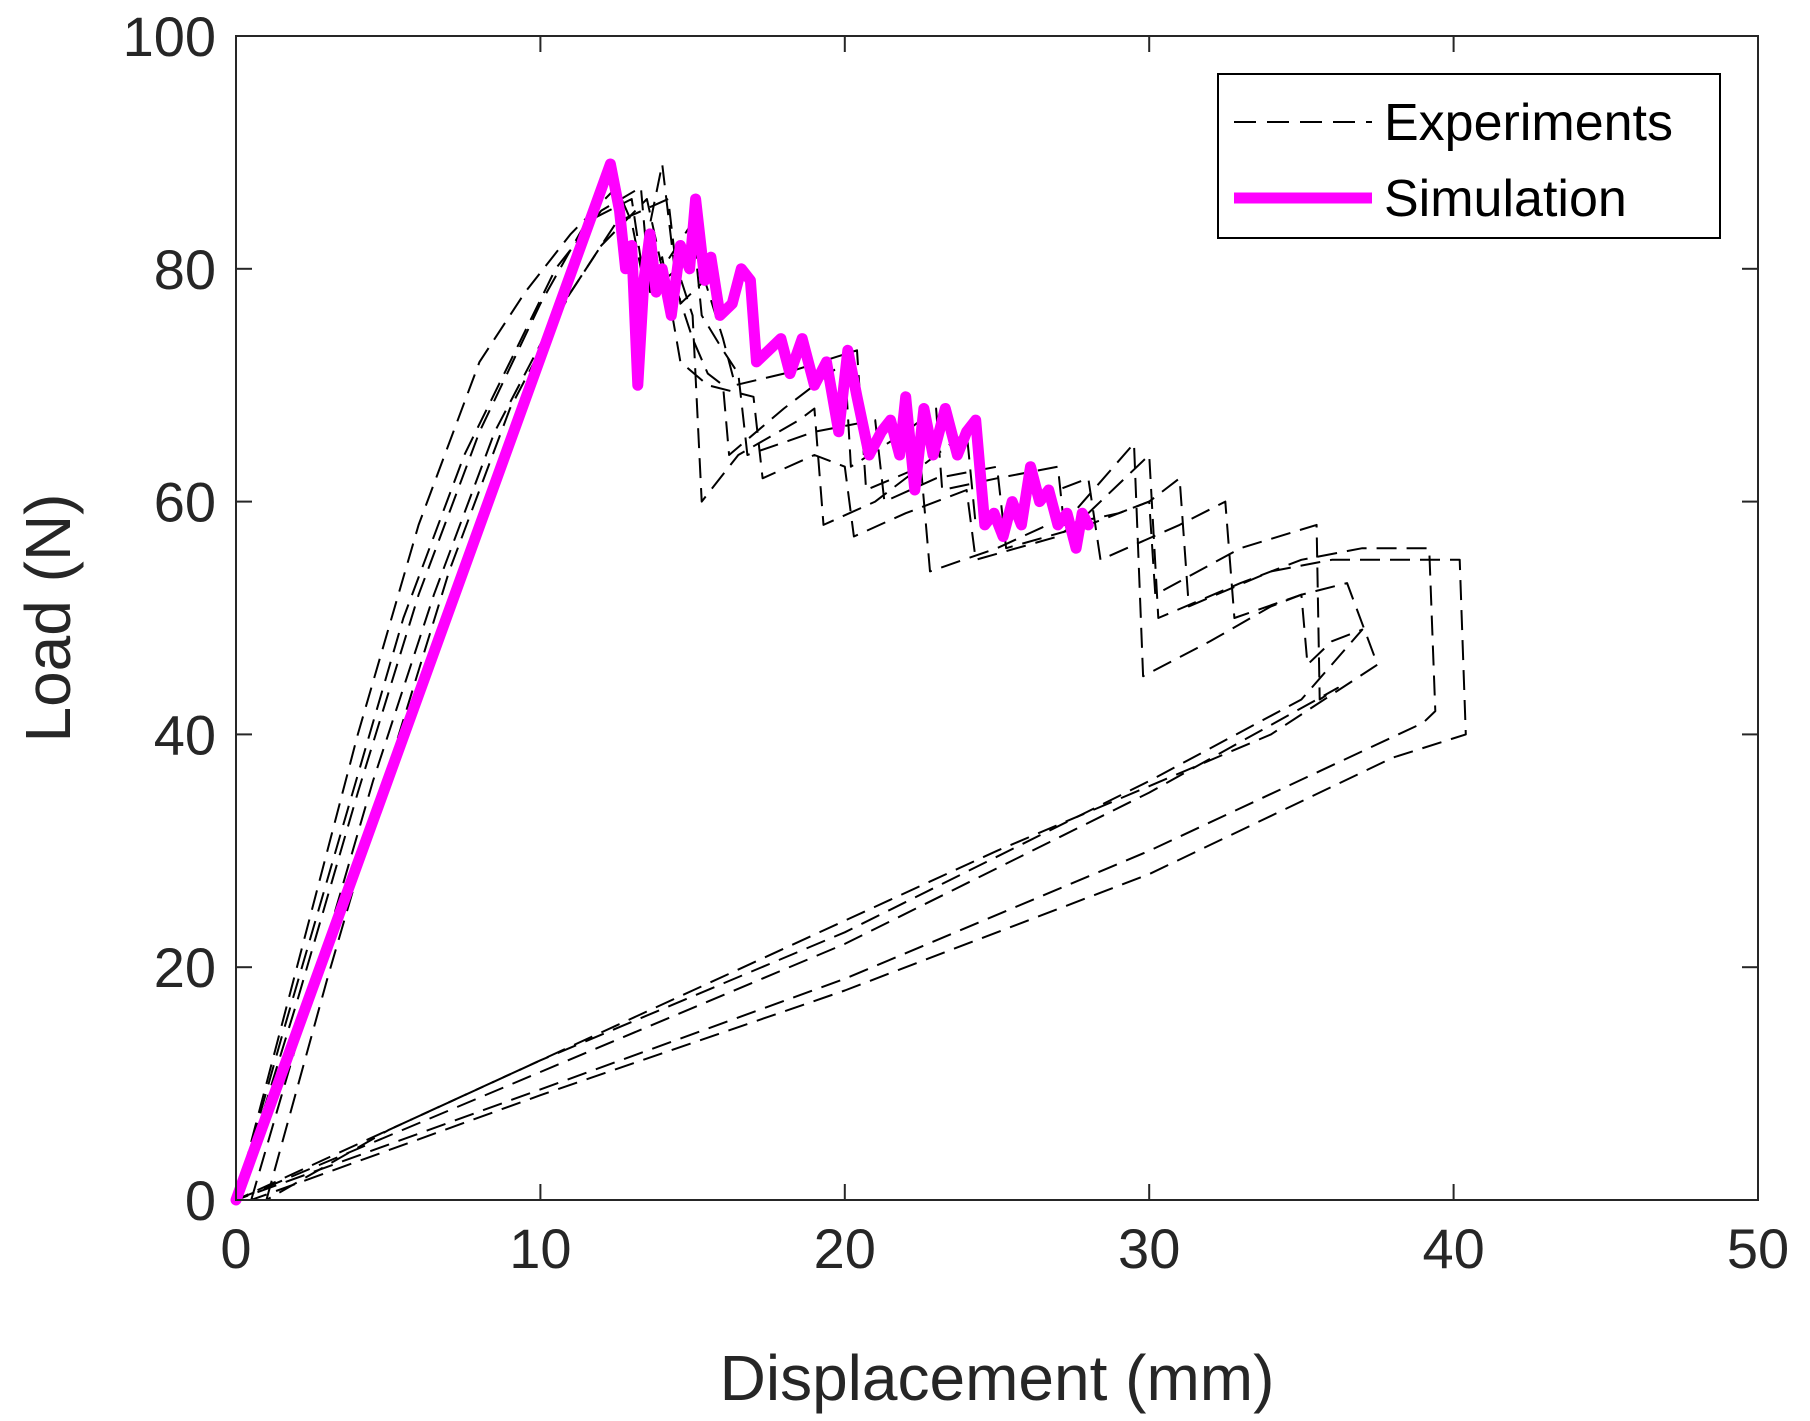 This screenshot has width=1810, height=1421. Describe the element at coordinates (185, 967) in the screenshot. I see `y-tick-label: 20` at that location.